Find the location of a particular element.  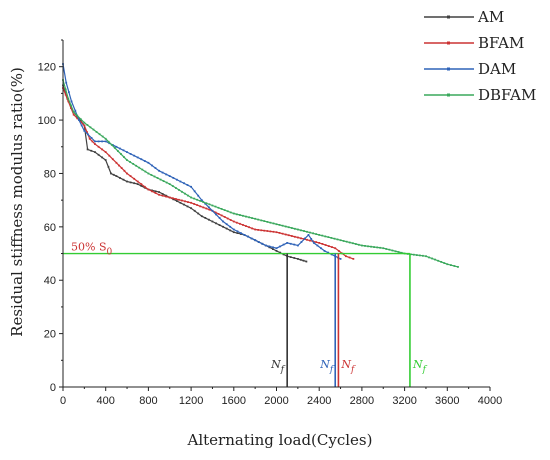

x-axis-title: Alternating load(Cycles) is located at coordinates (280, 440).